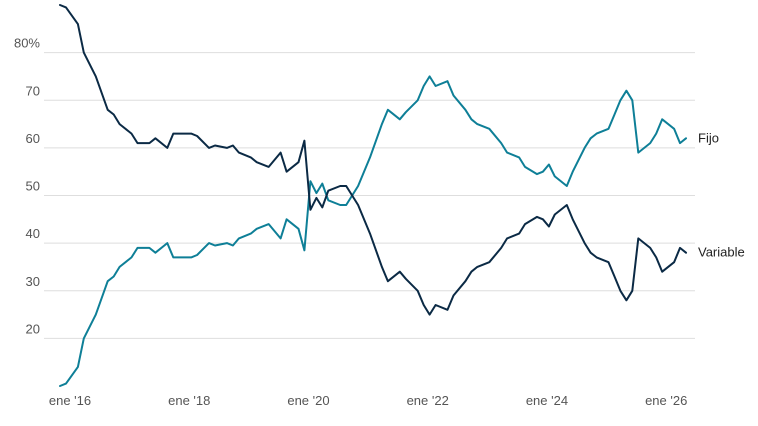 This screenshot has height=426, width=758. Describe the element at coordinates (33, 138) in the screenshot. I see `y-tick-label: 60` at that location.